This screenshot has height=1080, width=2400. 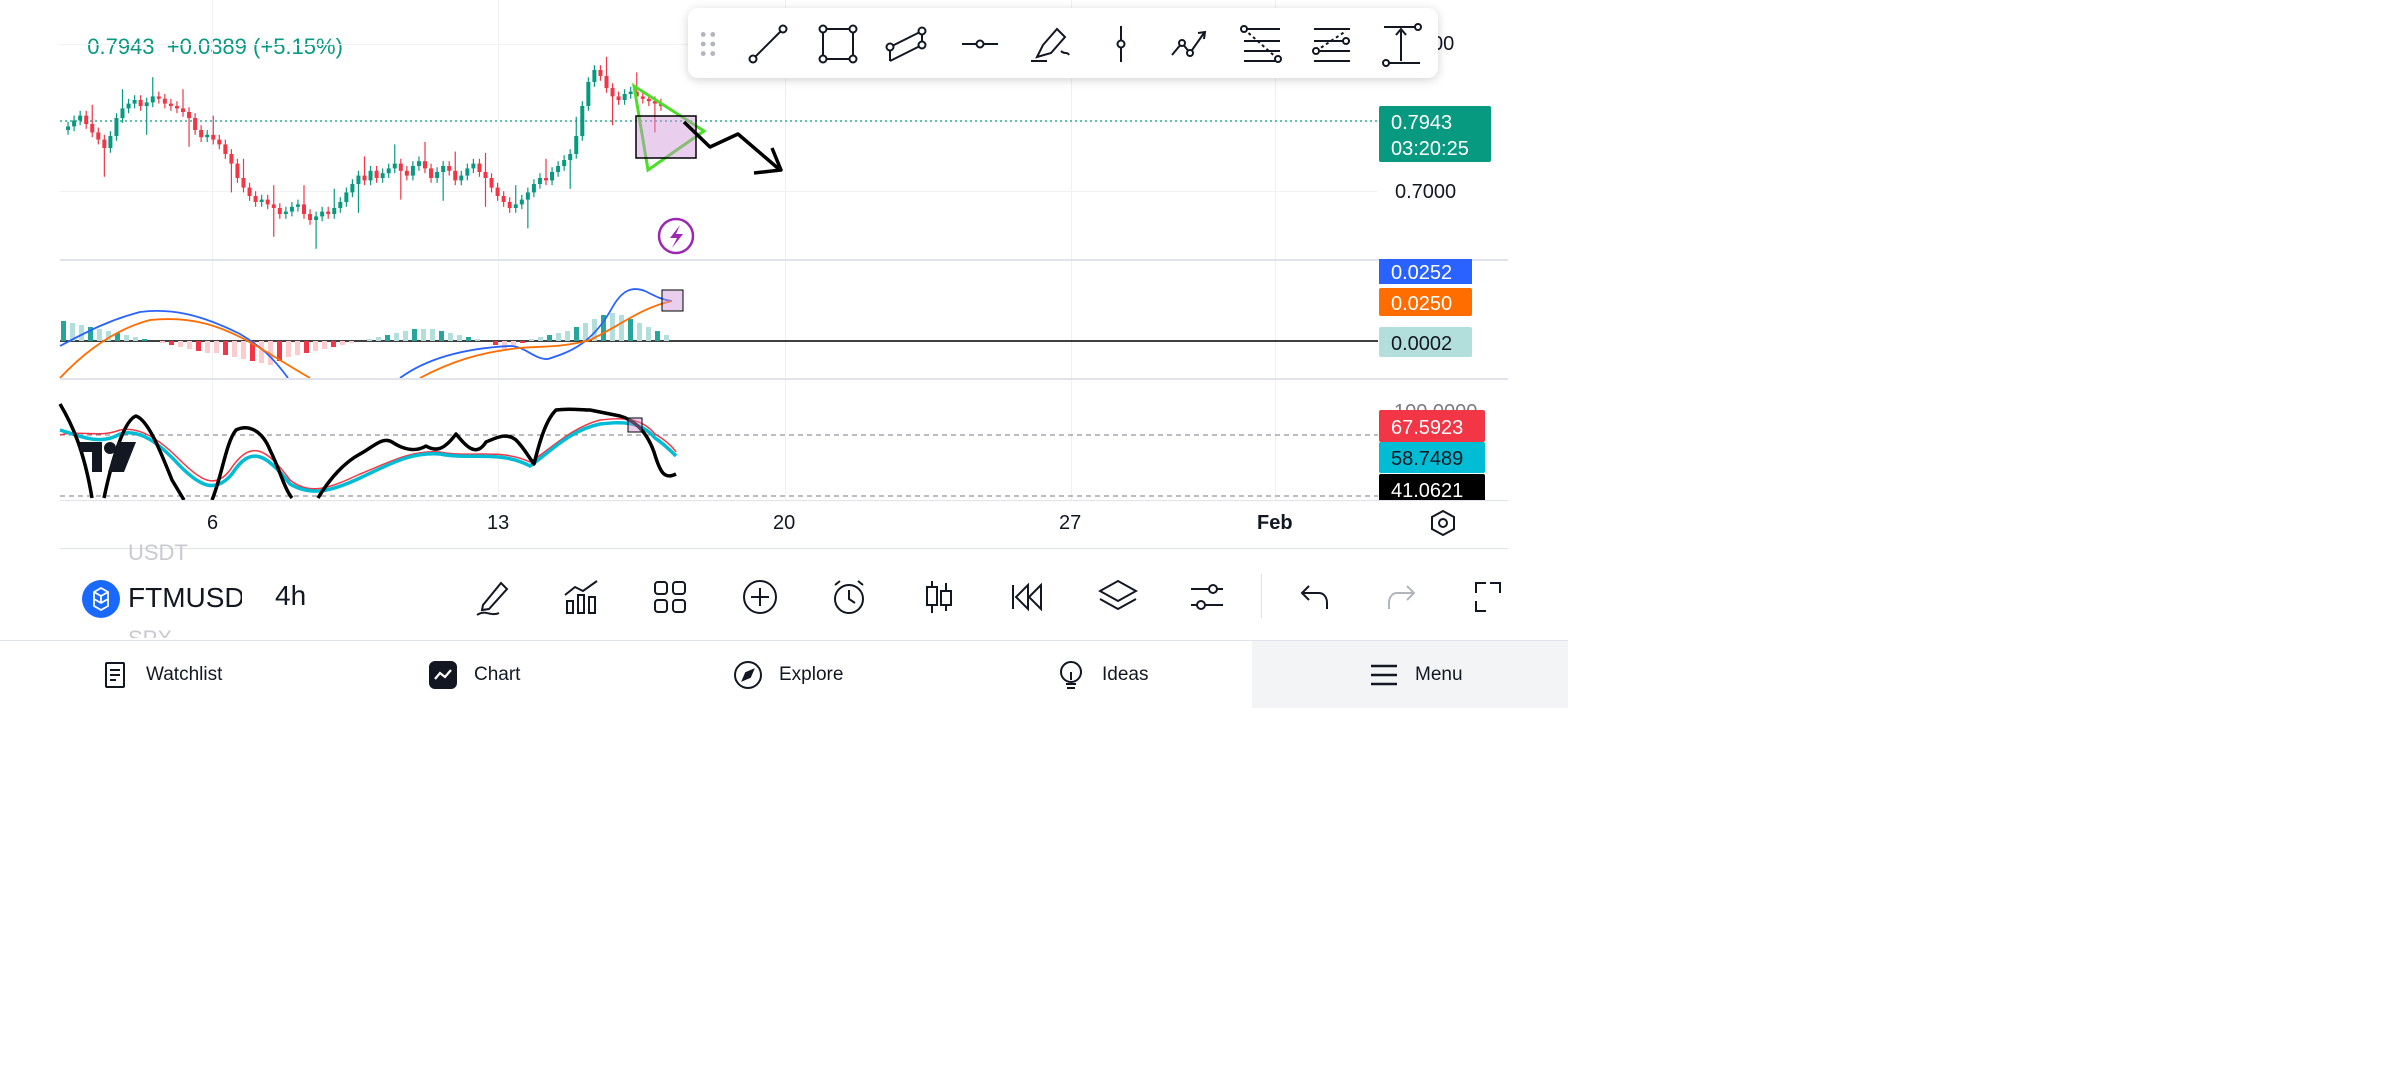 I want to click on fib-retracement-icon, so click(x=1261, y=44).